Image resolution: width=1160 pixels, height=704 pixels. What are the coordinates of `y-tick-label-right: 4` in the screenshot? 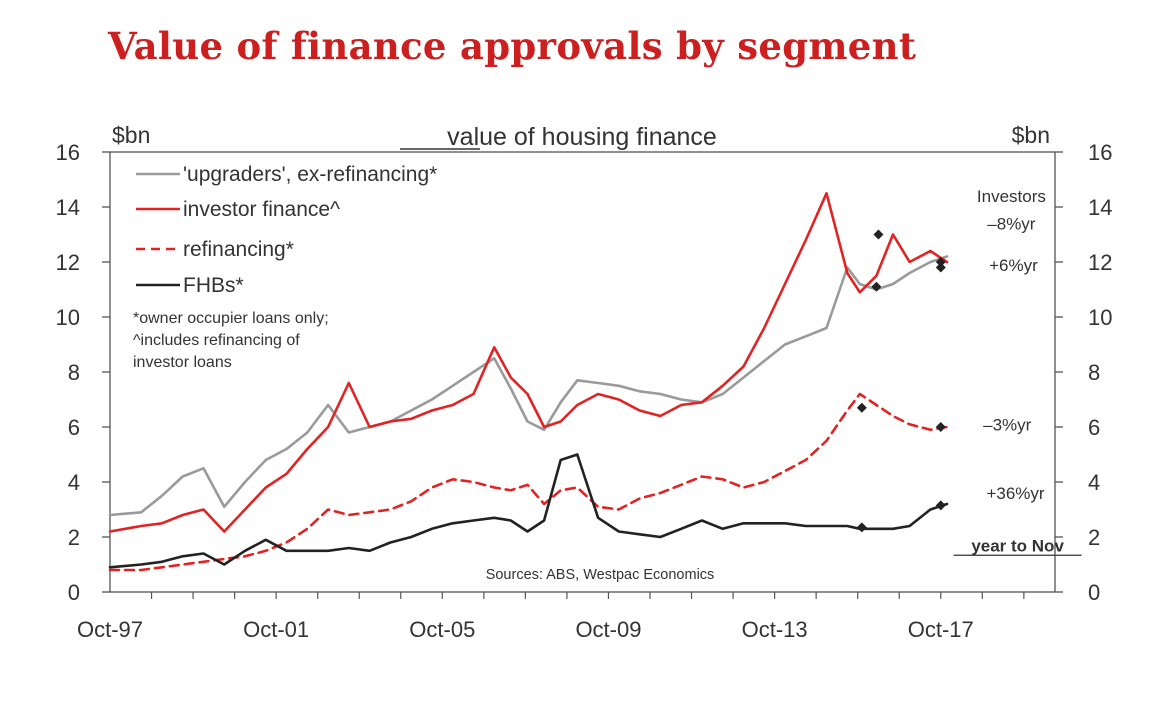 It's located at (1094, 482).